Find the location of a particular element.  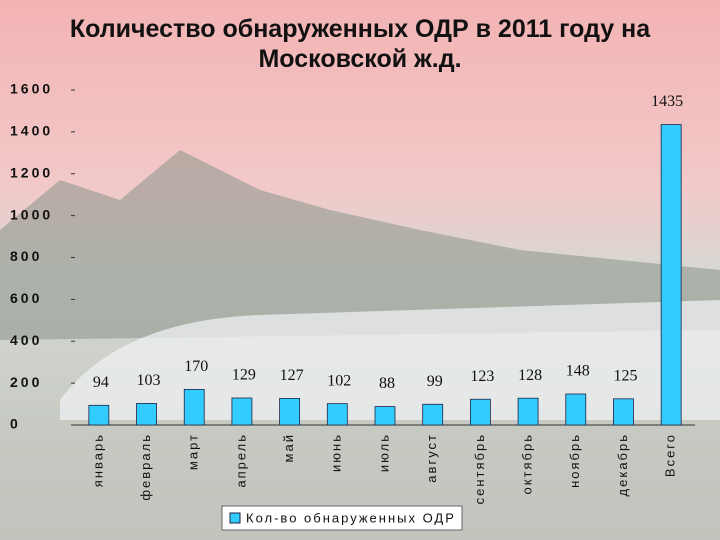

value-label: 123 is located at coordinates (482, 376).